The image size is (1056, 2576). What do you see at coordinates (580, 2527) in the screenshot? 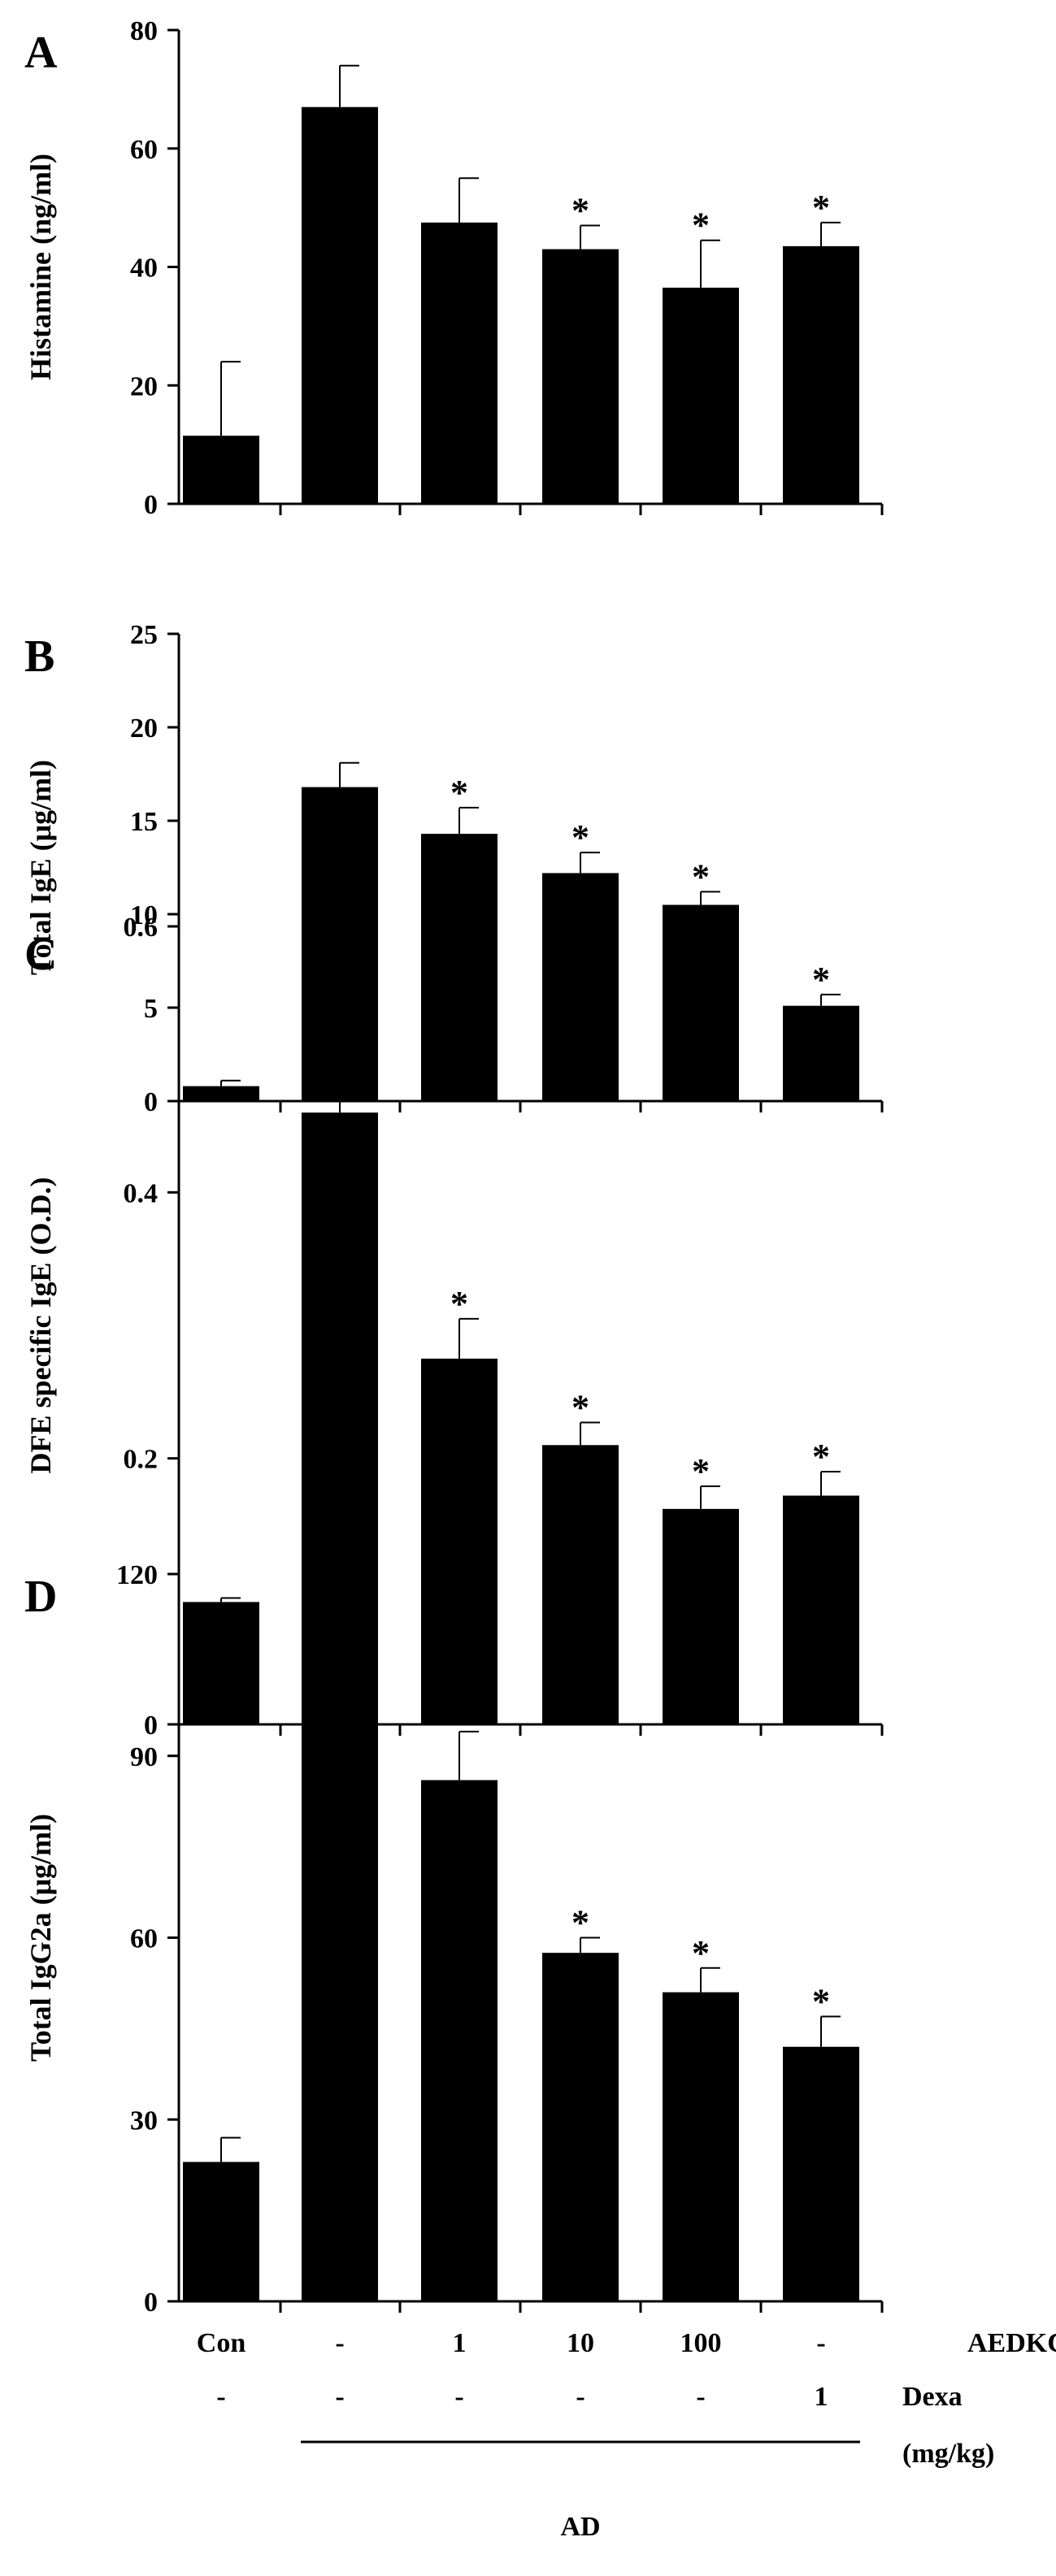
I see `ad-group-label: AD` at bounding box center [580, 2527].